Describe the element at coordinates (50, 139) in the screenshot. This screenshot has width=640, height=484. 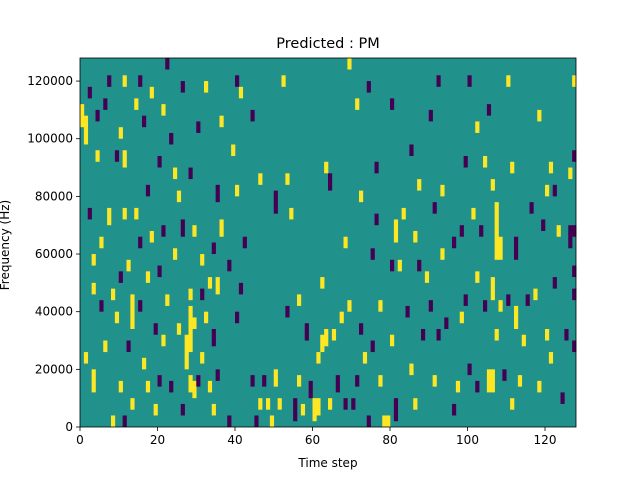
I see `y-tick-label: 100000` at that location.